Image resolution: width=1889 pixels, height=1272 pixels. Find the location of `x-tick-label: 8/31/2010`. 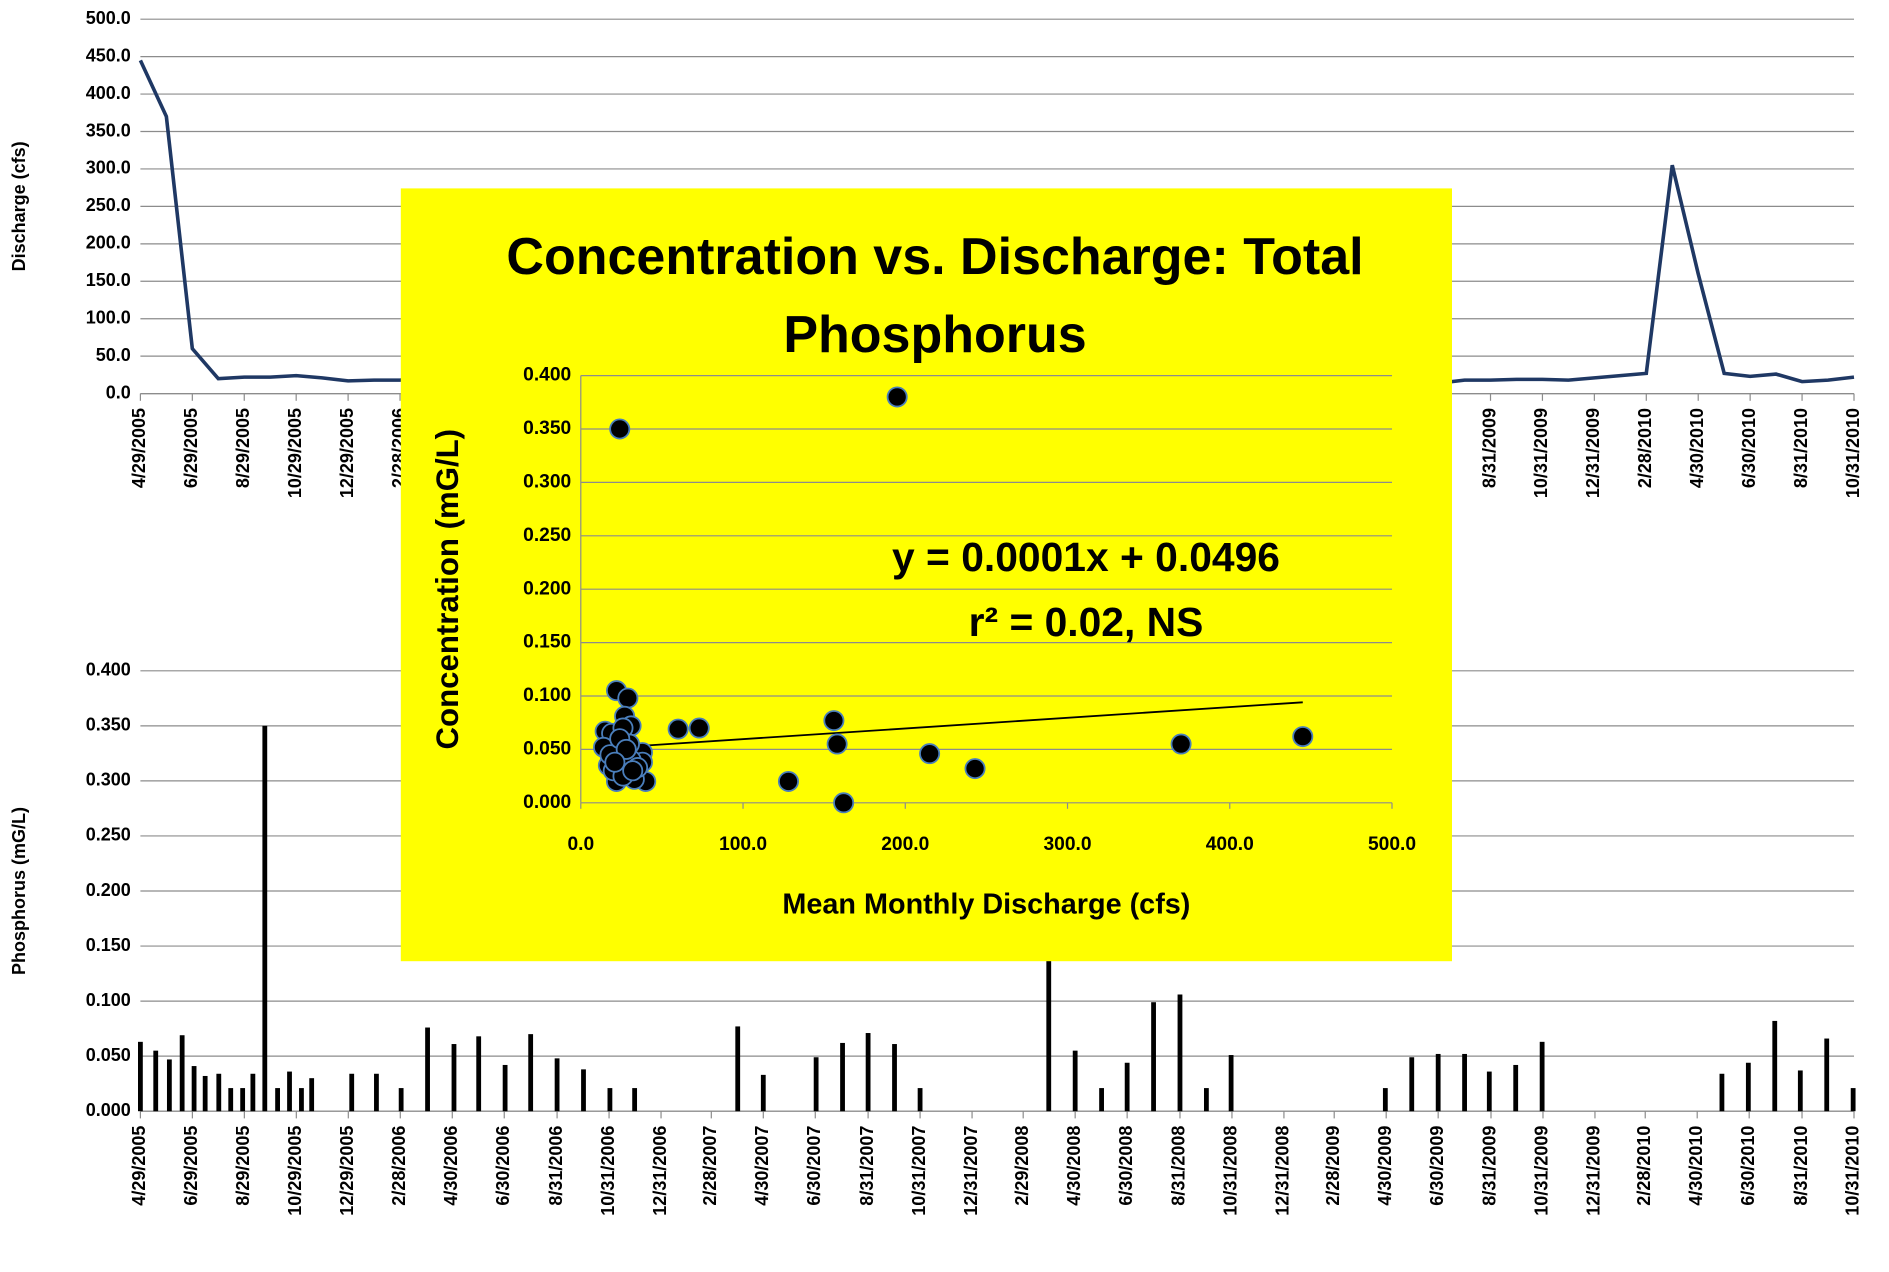

x-tick-label: 8/31/2010 is located at coordinates (1801, 1166).